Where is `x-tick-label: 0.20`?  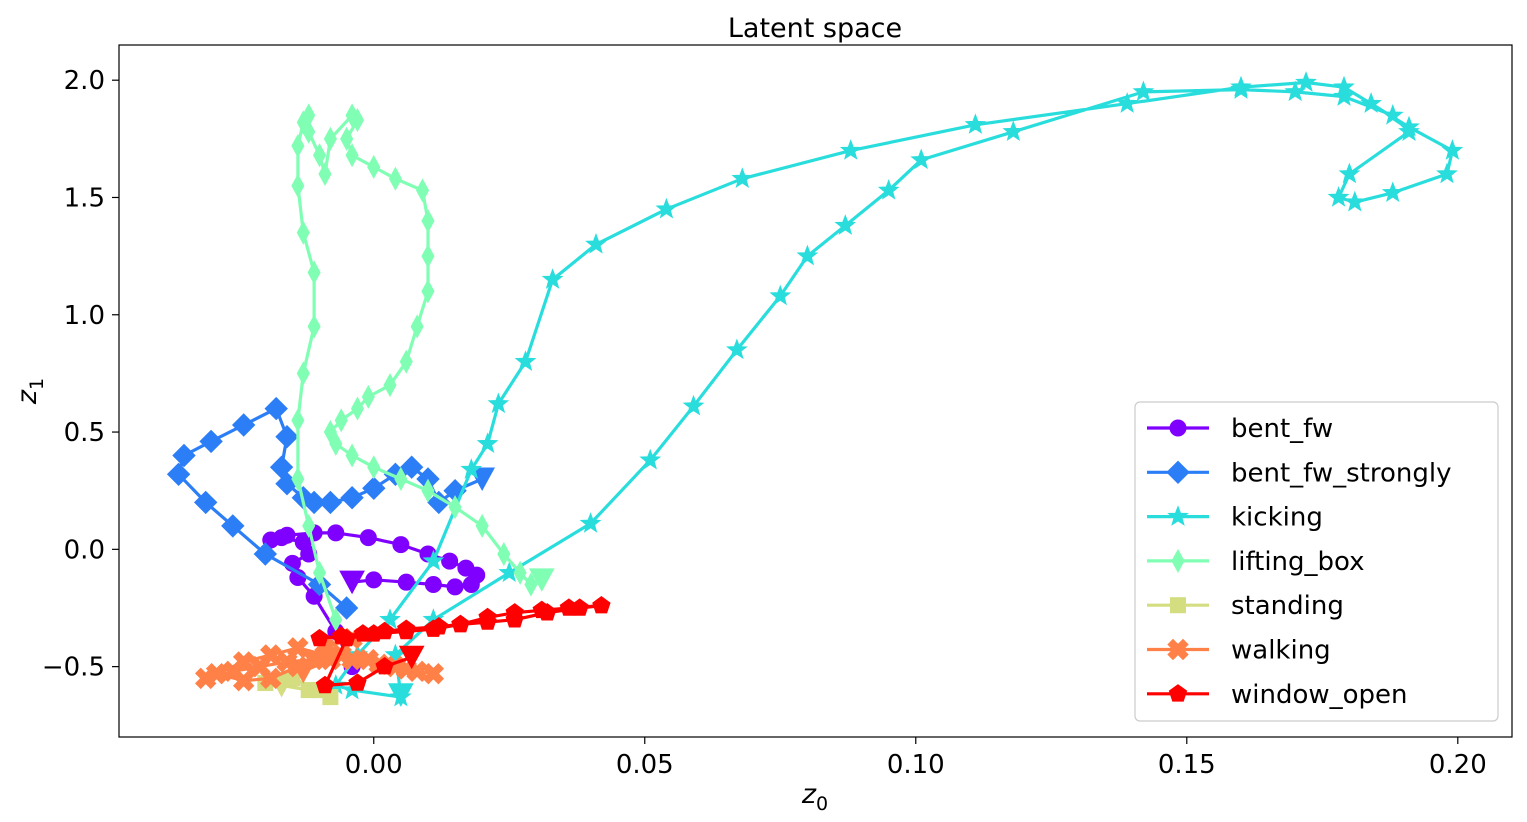 x-tick-label: 0.20 is located at coordinates (1458, 765).